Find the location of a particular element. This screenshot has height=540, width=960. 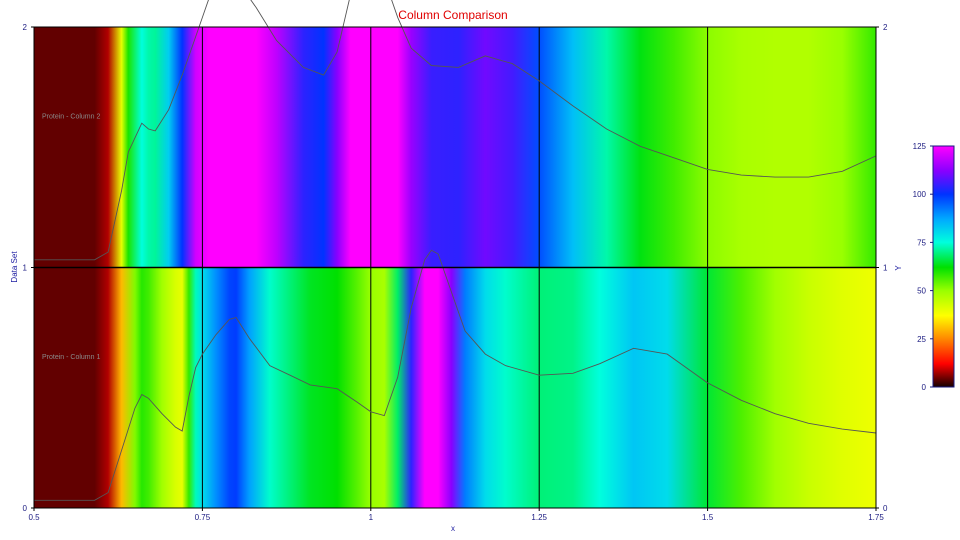

y-tick-label-right: 0 is located at coordinates (885, 508).